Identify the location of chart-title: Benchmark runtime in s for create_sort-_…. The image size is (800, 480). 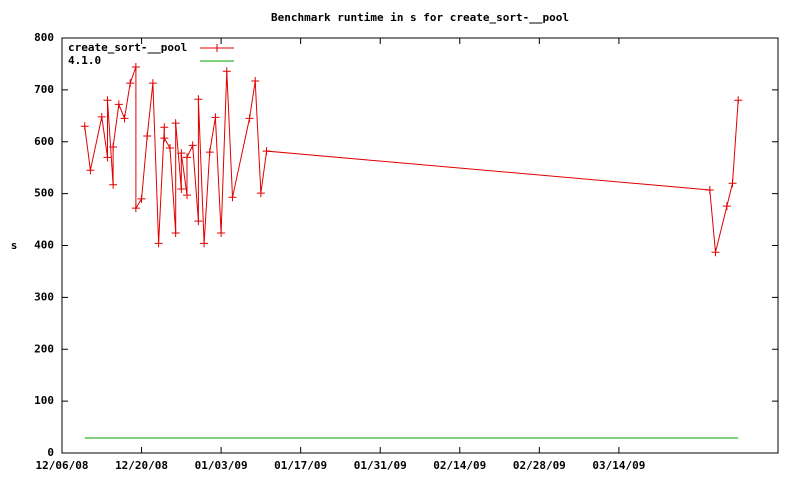
(420, 17).